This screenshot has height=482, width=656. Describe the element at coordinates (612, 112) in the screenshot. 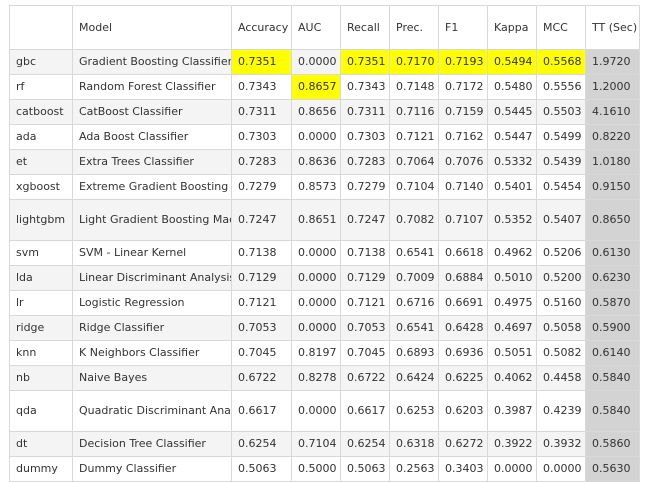

I see `tt-cell: 4.1610` at that location.